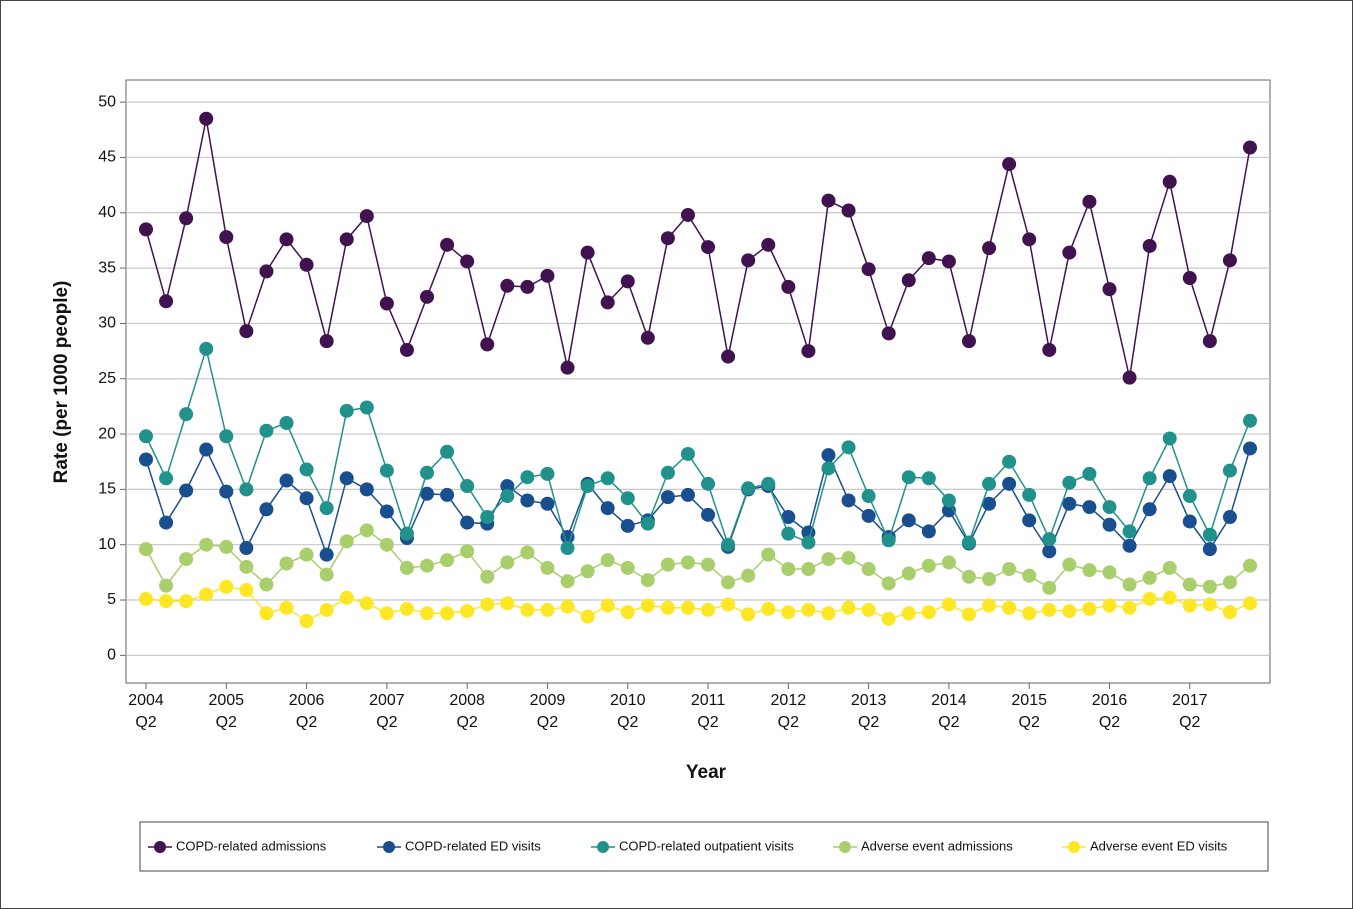 This screenshot has height=909, width=1353. Describe the element at coordinates (869, 711) in the screenshot. I see `x-tick-label: 2013 Q2` at that location.